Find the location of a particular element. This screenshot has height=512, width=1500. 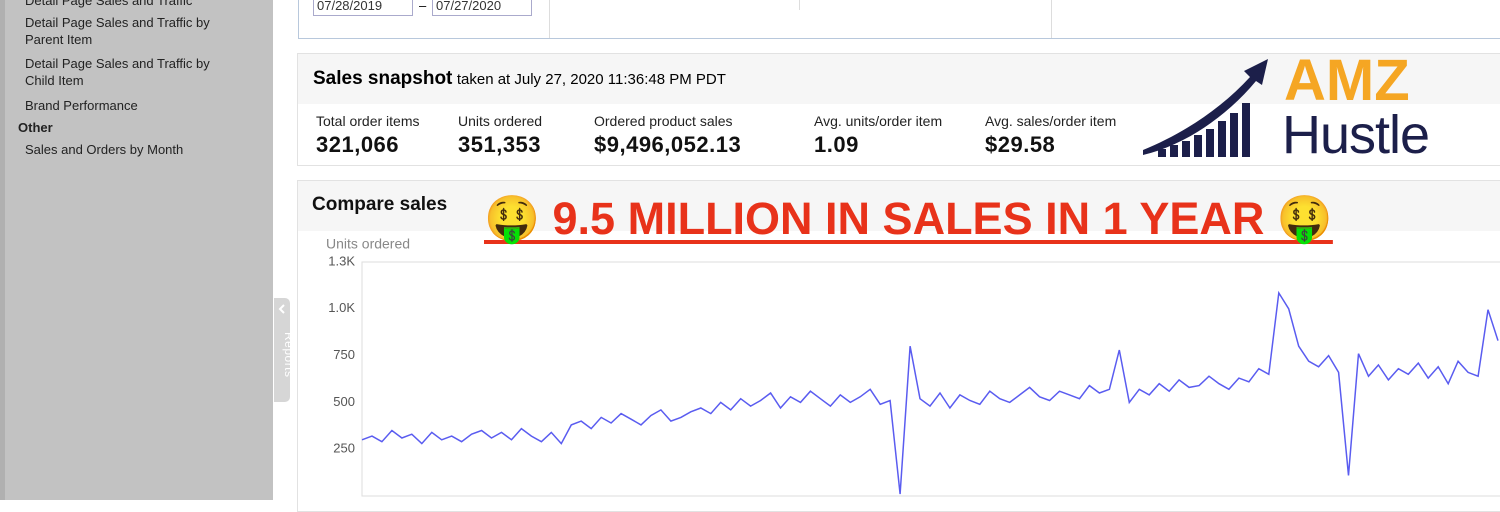

logo-icon is located at coordinates (1205, 108).